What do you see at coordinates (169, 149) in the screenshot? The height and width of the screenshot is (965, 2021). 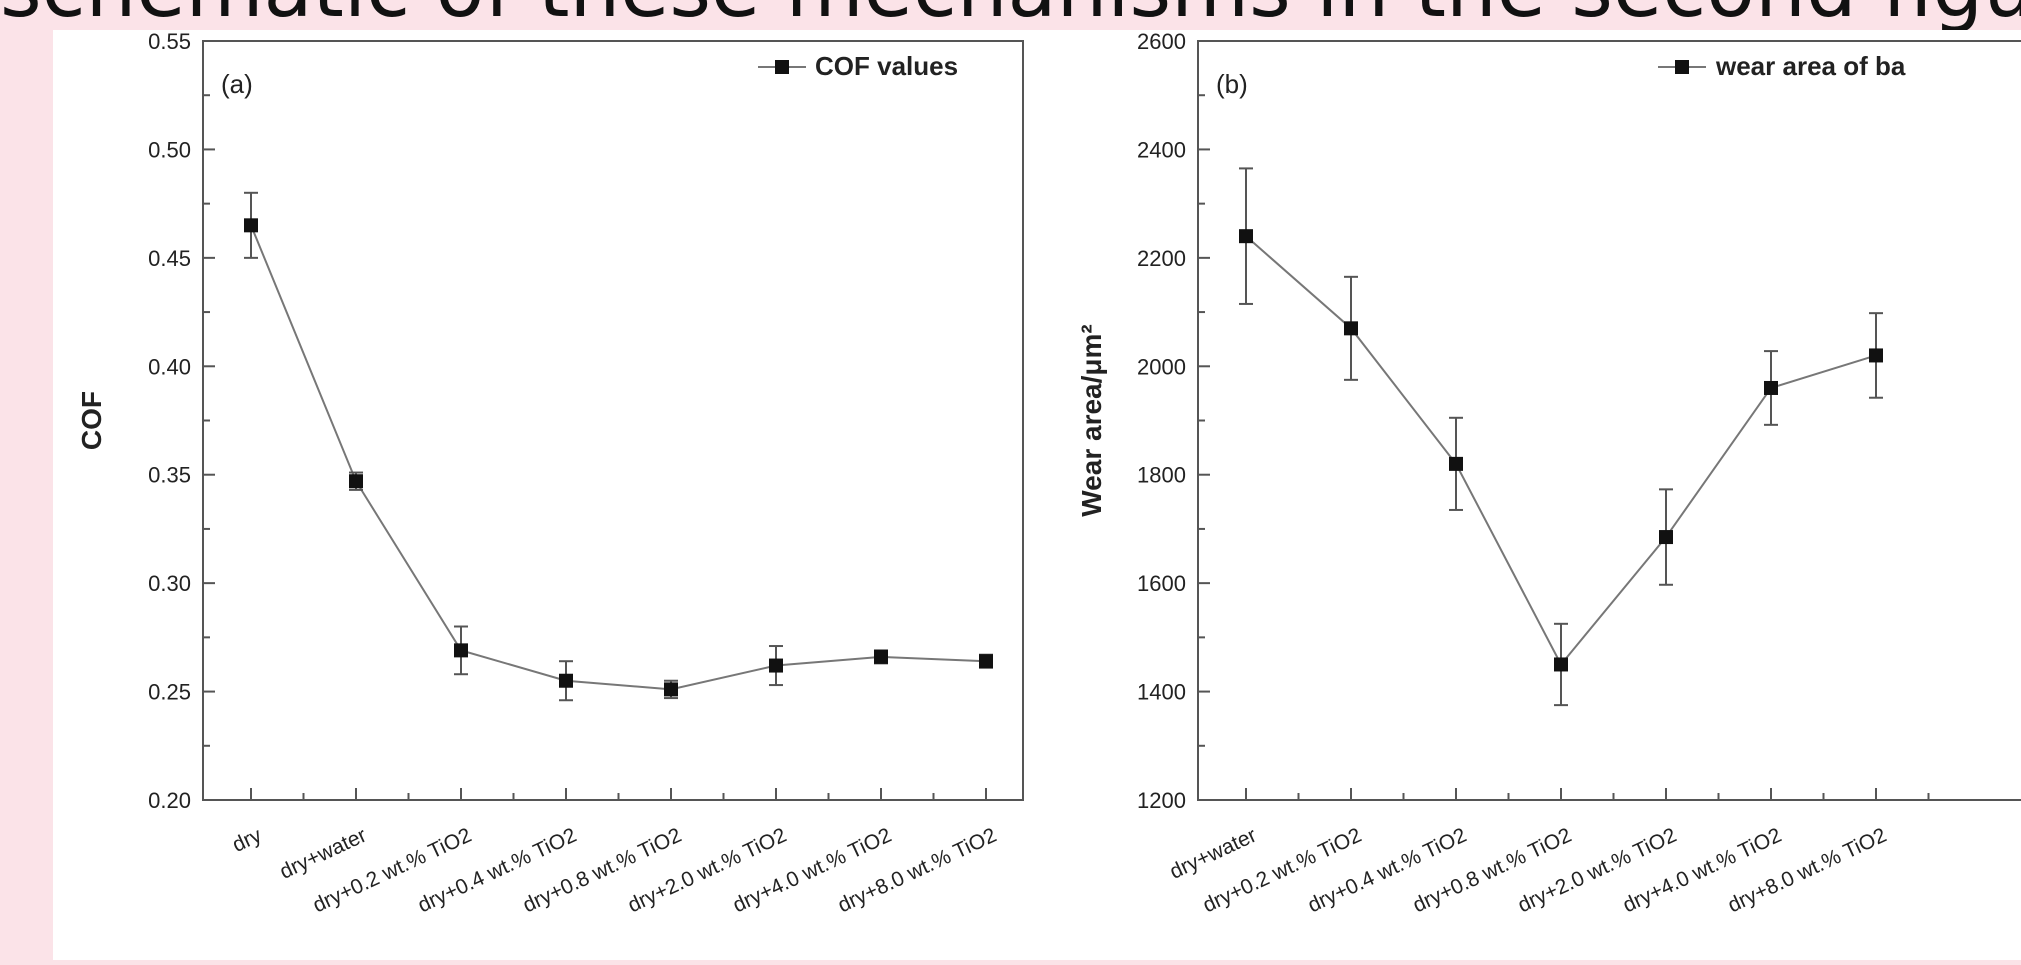 I see `y-tick-label: 0.50` at bounding box center [169, 149].